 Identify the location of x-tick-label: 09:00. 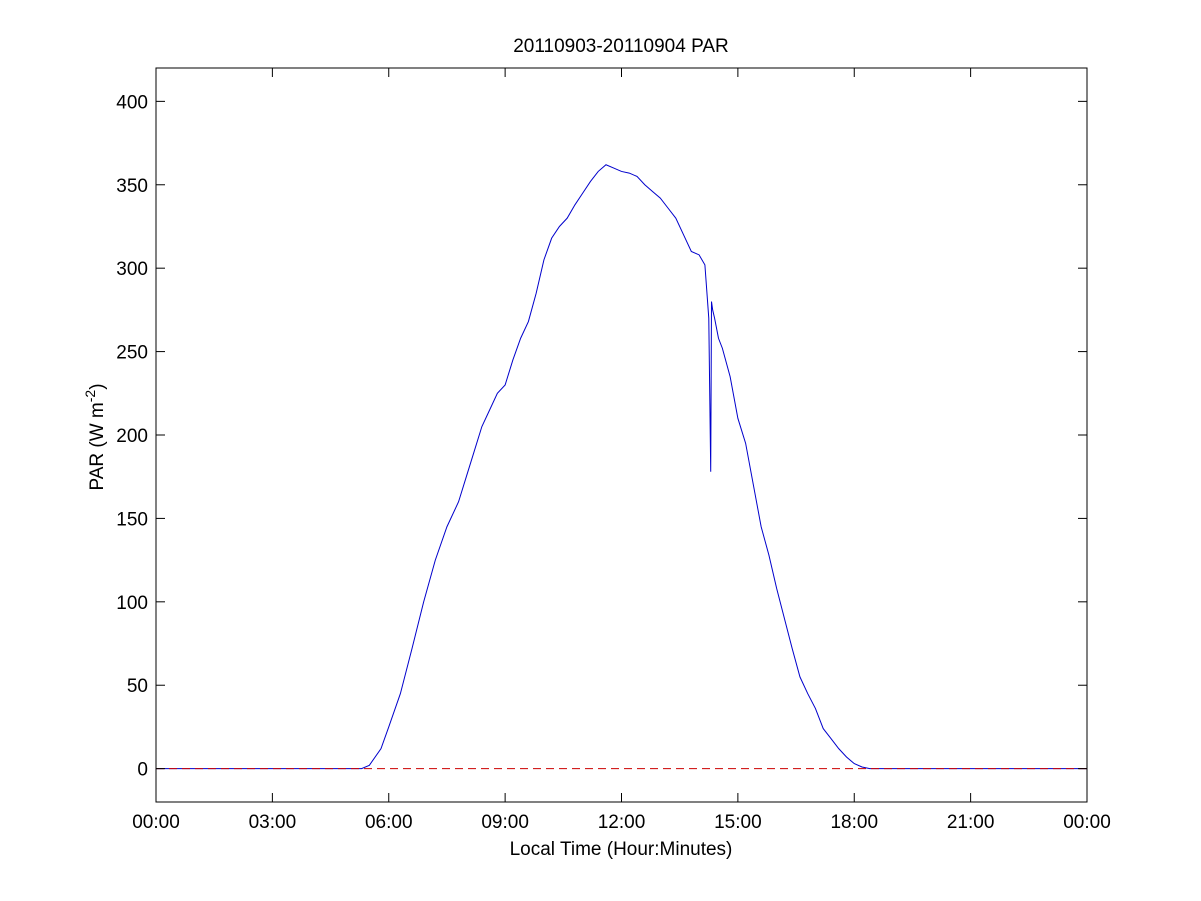
(505, 822).